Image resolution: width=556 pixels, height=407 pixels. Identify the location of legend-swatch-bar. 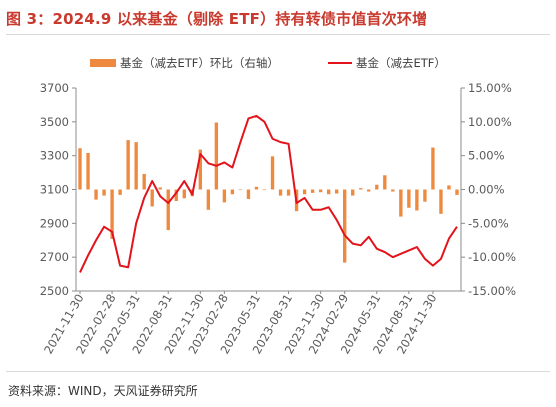
(103, 63).